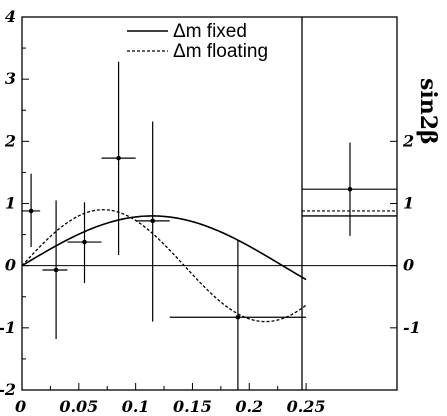 This screenshot has height=416, width=447. I want to click on right-axis-label: sin2β, so click(428, 111).